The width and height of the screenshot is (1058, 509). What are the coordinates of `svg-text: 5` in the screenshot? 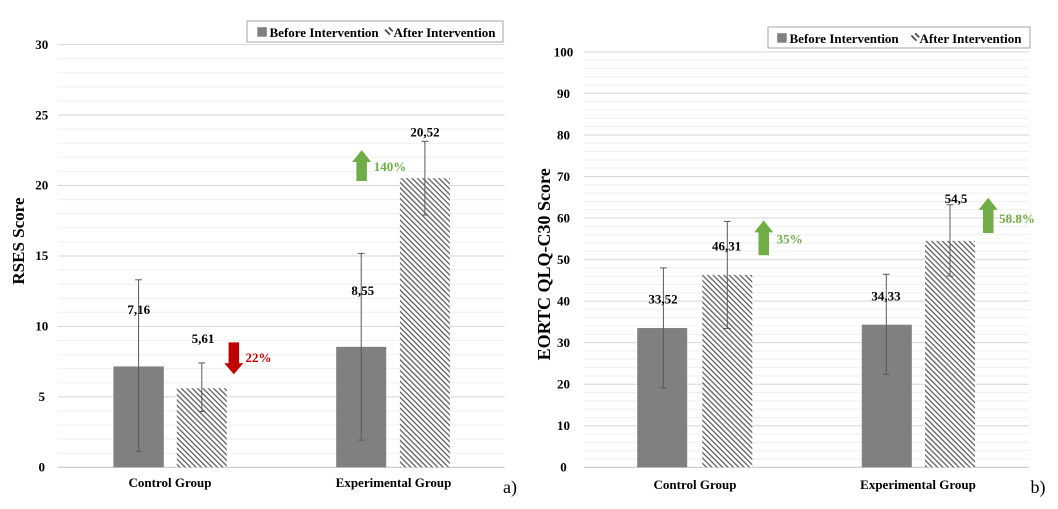 It's located at (41, 396).